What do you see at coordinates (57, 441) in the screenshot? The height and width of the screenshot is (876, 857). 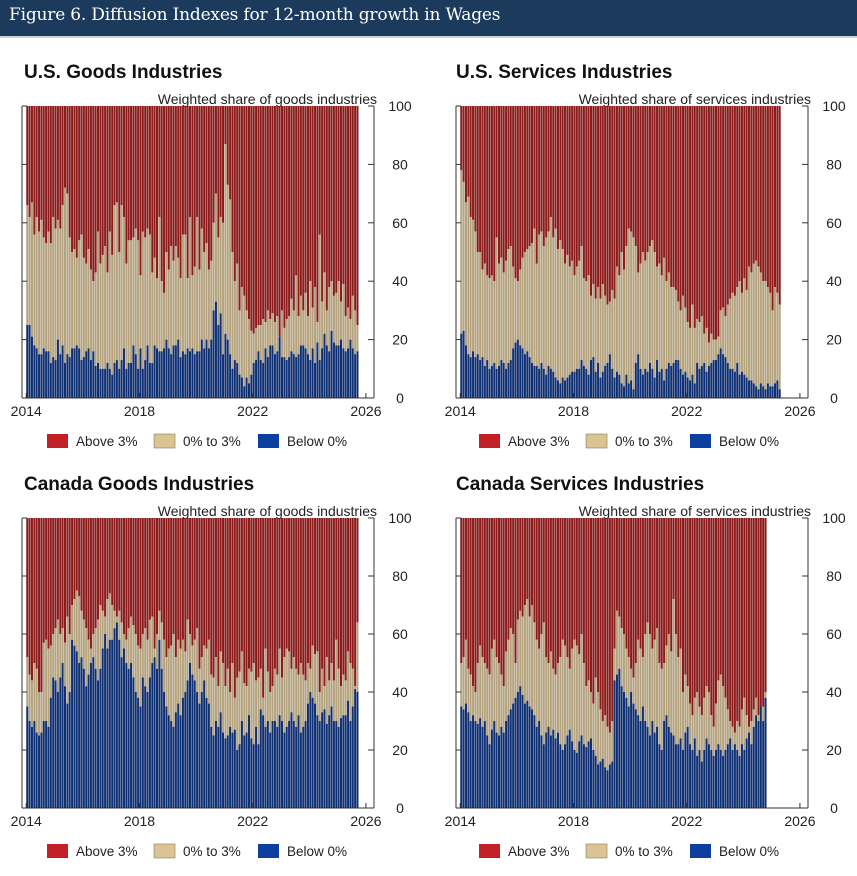 I see `legend-swatch` at bounding box center [57, 441].